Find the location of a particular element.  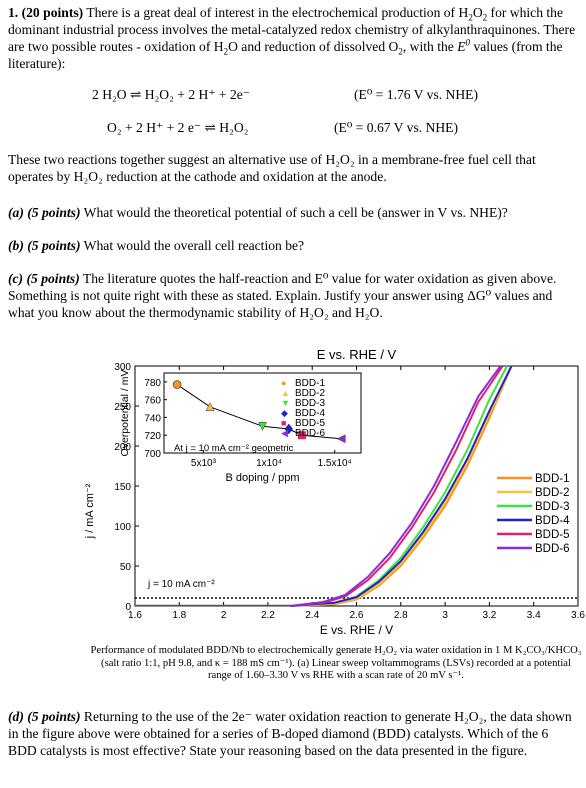

legend-label-bdd-6: BDD-6 is located at coordinates (552, 549).